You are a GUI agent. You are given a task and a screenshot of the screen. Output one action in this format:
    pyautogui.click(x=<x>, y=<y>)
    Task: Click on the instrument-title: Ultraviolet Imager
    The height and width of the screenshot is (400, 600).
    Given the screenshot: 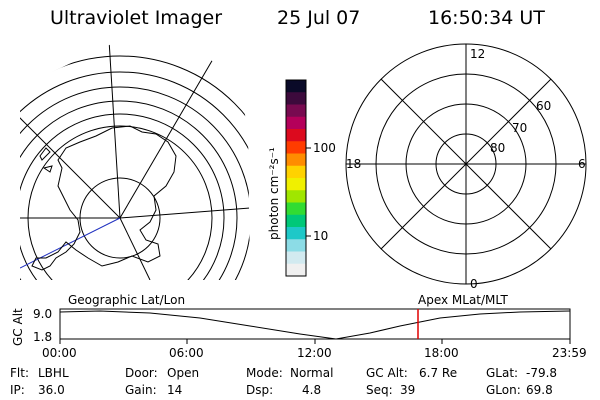 What is the action you would take?
    pyautogui.click(x=136, y=18)
    